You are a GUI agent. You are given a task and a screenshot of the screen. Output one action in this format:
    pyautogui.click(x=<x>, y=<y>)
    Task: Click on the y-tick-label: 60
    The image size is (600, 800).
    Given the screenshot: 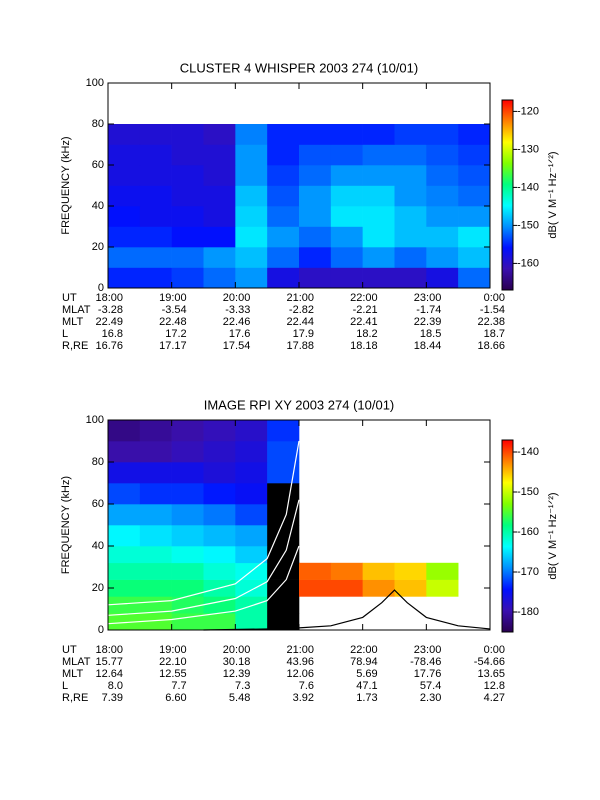 What is the action you would take?
    pyautogui.click(x=98, y=504)
    